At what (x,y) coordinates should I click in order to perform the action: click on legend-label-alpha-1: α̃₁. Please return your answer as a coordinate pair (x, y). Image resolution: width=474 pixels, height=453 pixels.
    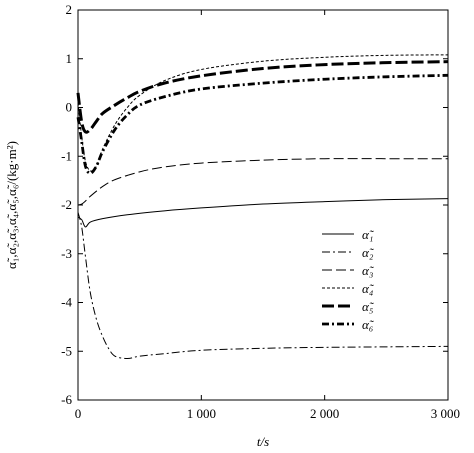
    Looking at the image, I should click on (368, 234).